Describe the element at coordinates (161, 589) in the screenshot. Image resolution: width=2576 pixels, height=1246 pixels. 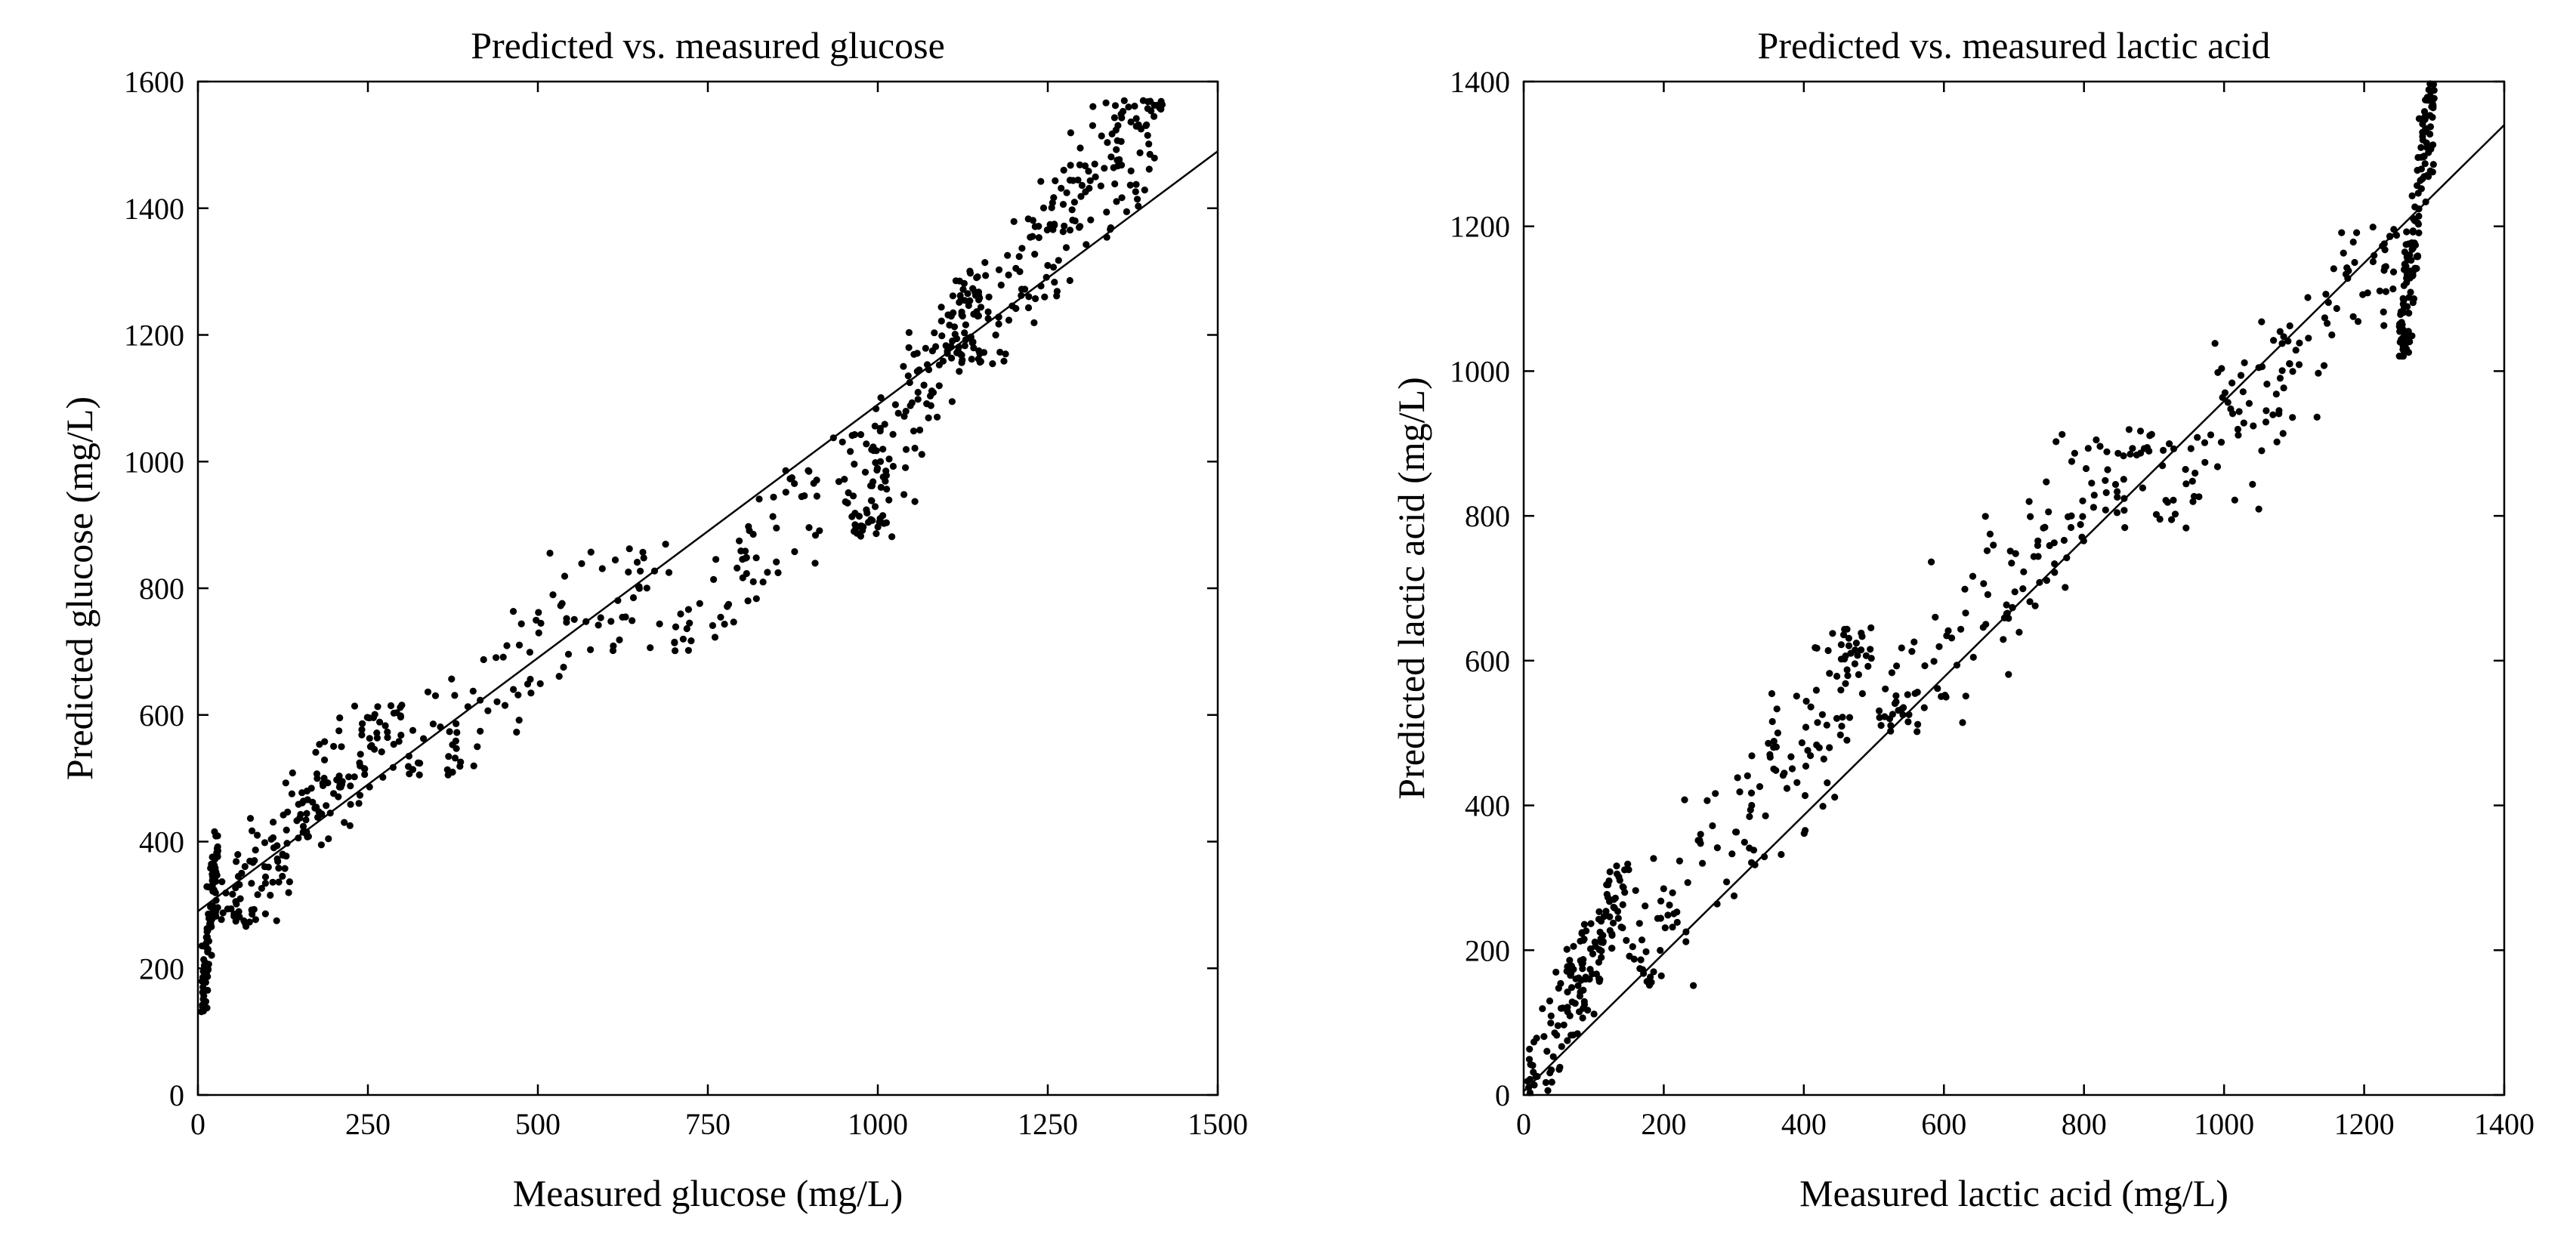
I see `glucose-y-tick-label: 800` at that location.